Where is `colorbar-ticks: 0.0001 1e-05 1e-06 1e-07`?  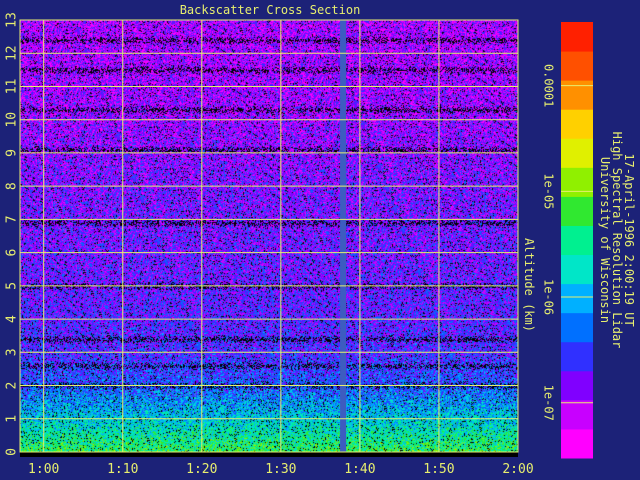 colorbar-ticks: 0.0001 1e-05 1e-06 1e-07 is located at coordinates (567, 242).